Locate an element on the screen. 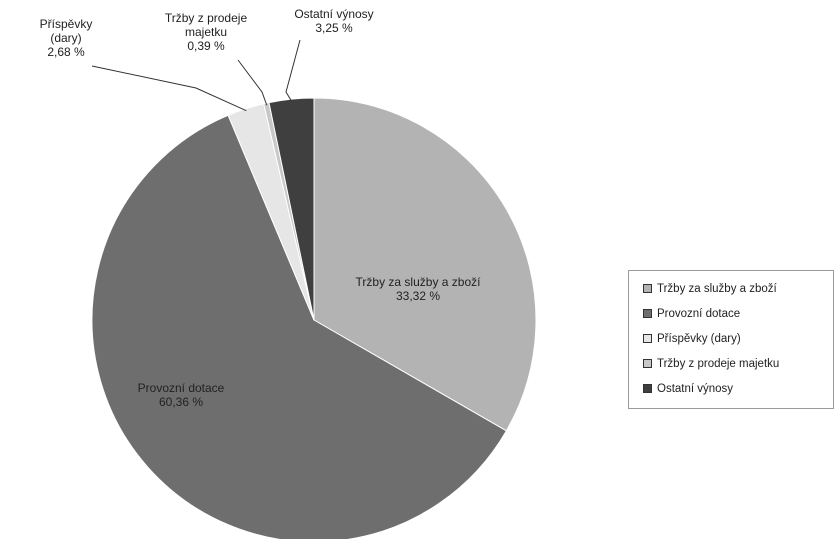 The width and height of the screenshot is (836, 539). leader-line-prispevky-dary is located at coordinates (169, 88).